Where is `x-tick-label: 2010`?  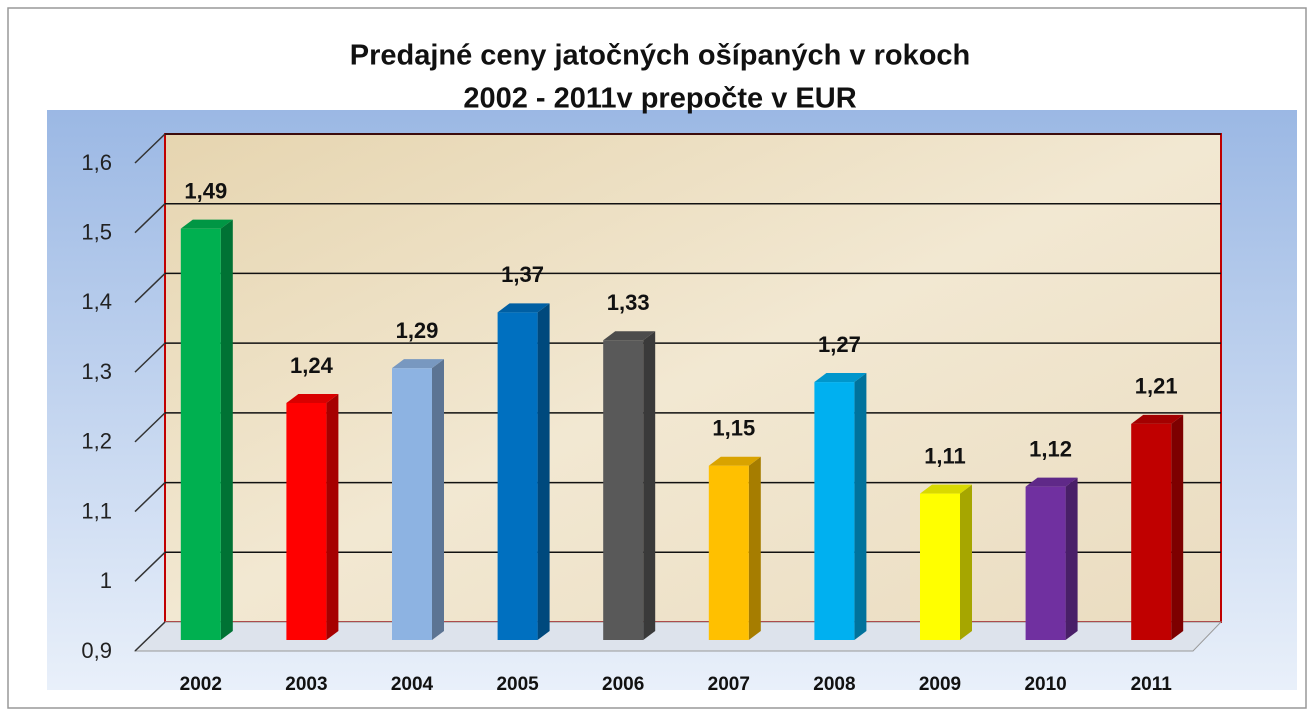
x-tick-label: 2010 is located at coordinates (1045, 684).